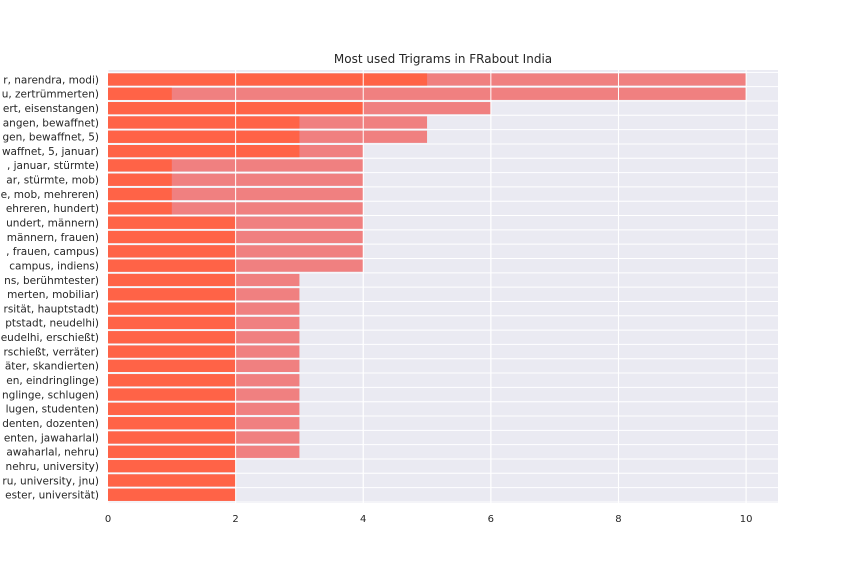 The image size is (864, 576). Describe the element at coordinates (53, 166) in the screenshot. I see `y-tick-label: , januar, stürmte)` at that location.